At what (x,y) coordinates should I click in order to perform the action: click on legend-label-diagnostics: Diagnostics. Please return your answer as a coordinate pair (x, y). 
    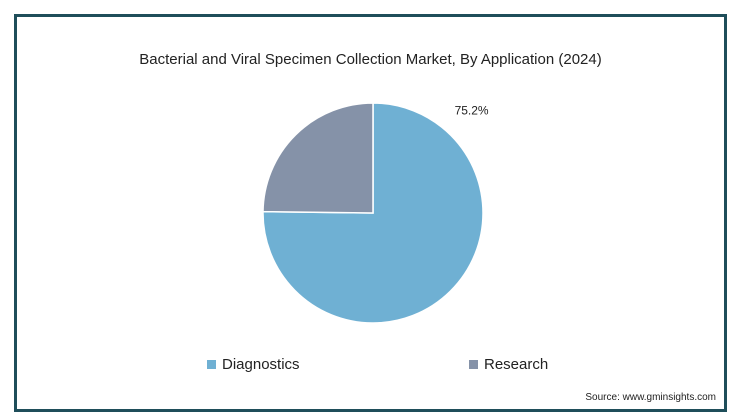
    Looking at the image, I should click on (261, 364).